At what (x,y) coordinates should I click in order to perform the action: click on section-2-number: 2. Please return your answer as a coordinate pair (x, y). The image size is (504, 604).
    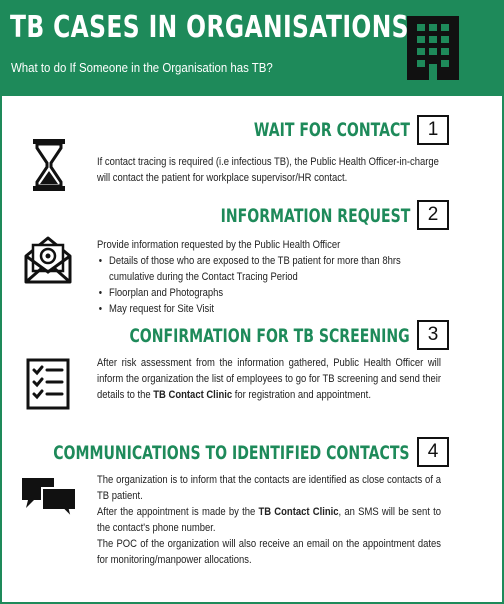
    Looking at the image, I should click on (433, 215).